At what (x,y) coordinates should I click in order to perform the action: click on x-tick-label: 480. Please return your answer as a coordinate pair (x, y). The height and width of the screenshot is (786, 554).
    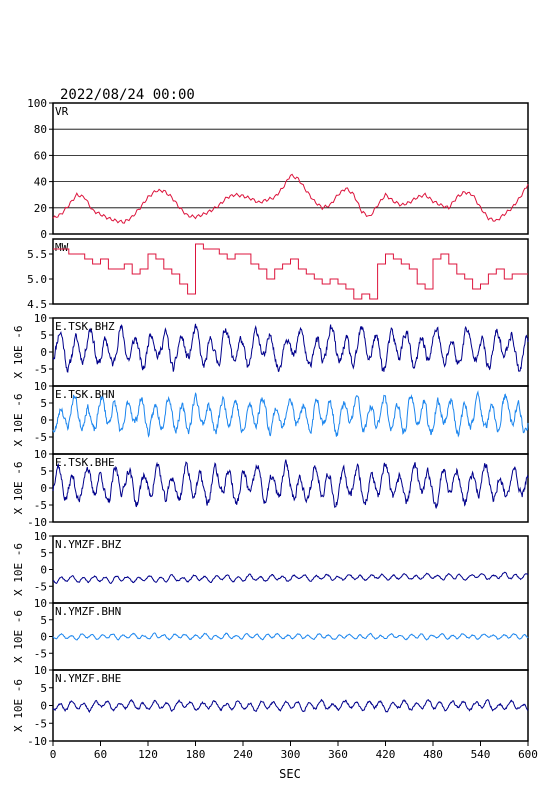
    Looking at the image, I should click on (433, 754).